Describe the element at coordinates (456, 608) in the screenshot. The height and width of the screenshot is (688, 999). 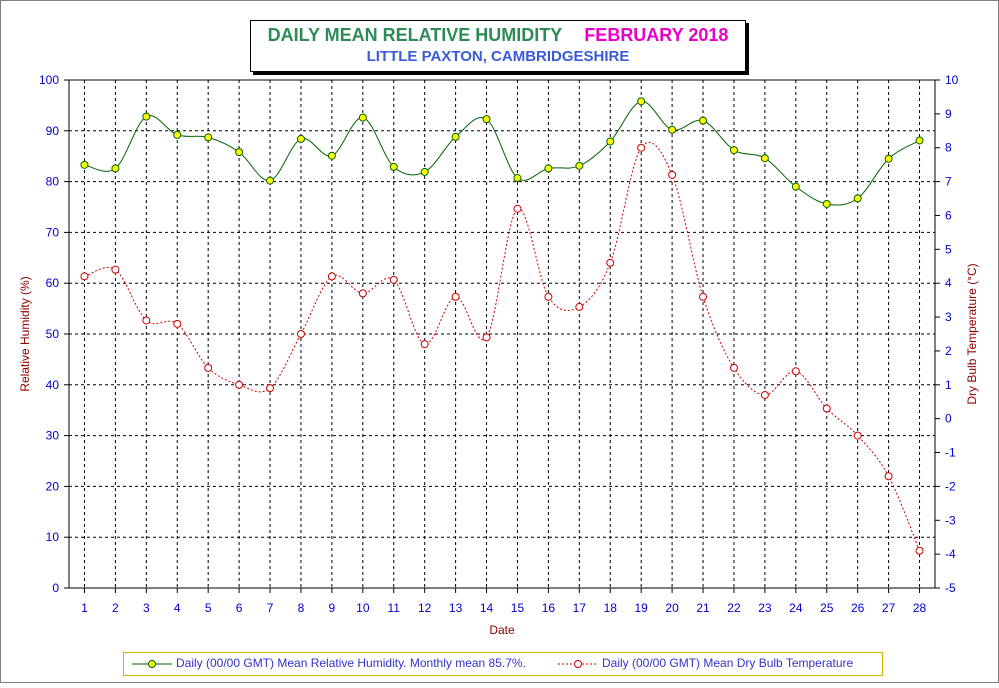
I see `x-tick-label: 13` at that location.